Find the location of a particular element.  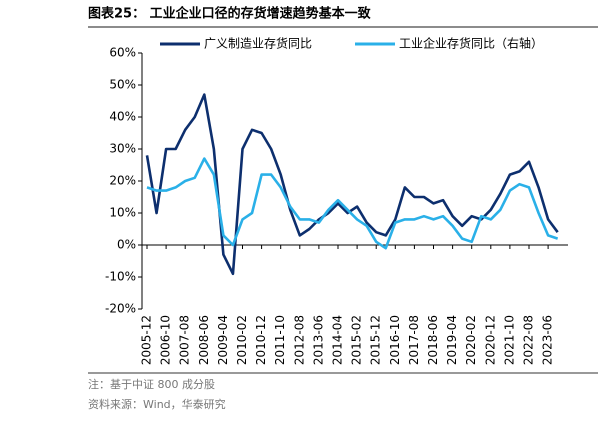

x-tick-label: 2022-08 is located at coordinates (529, 340).